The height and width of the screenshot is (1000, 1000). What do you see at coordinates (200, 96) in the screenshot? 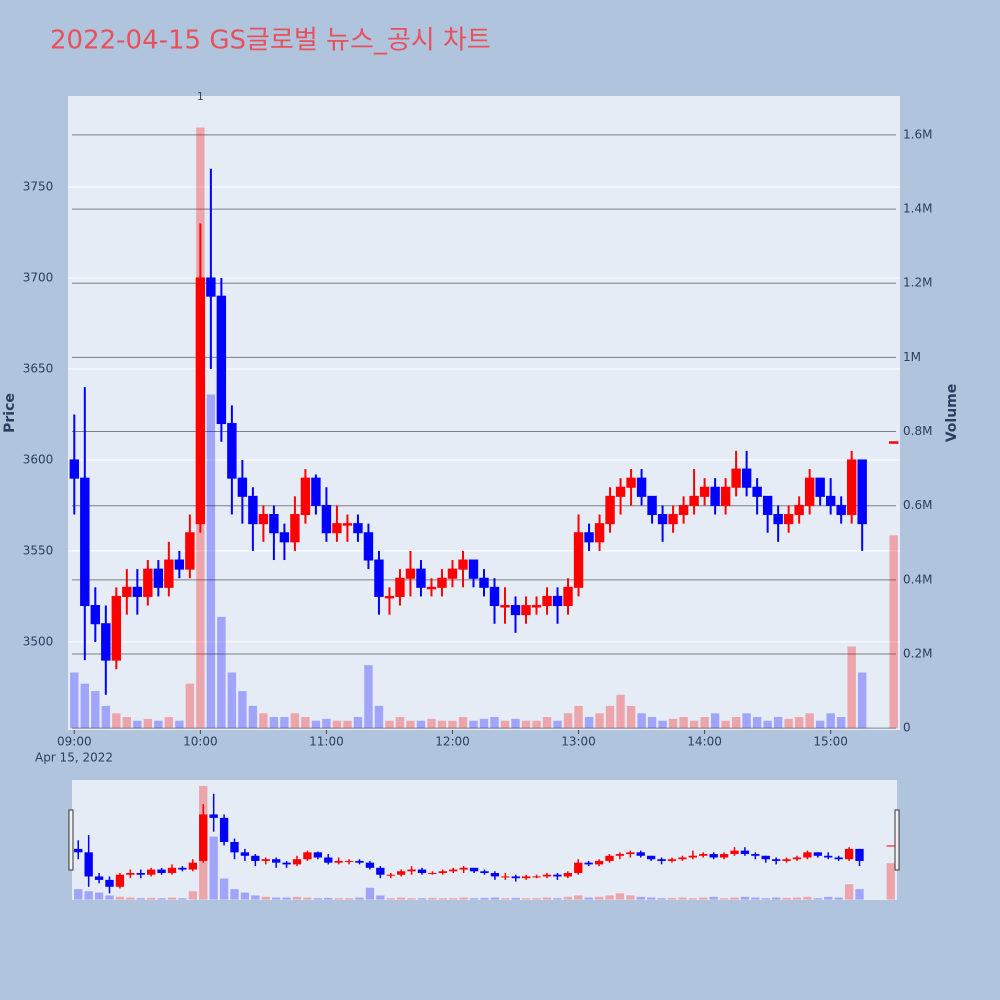
I see `annotation: 1` at bounding box center [200, 96].